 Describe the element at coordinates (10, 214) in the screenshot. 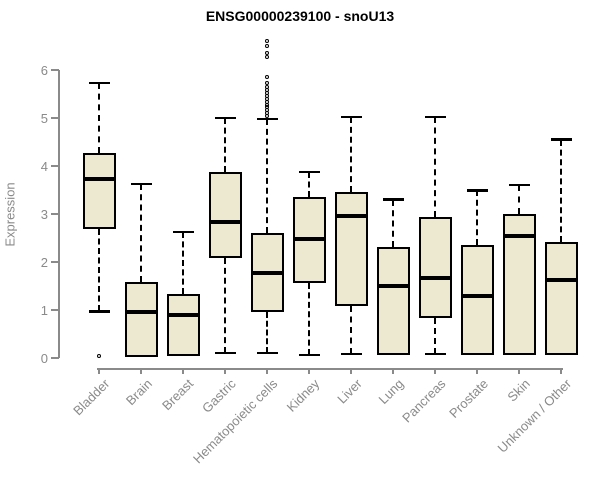

I see `y-axis-title: Expression` at that location.